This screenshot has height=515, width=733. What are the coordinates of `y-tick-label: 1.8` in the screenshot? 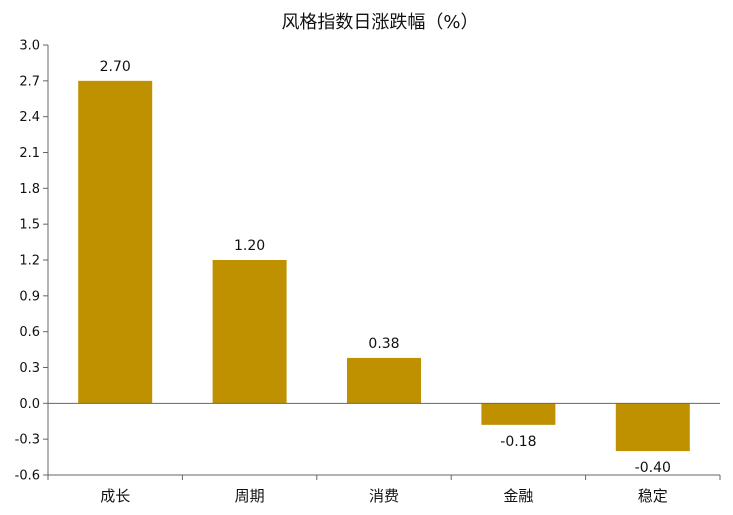 It's located at (29, 189).